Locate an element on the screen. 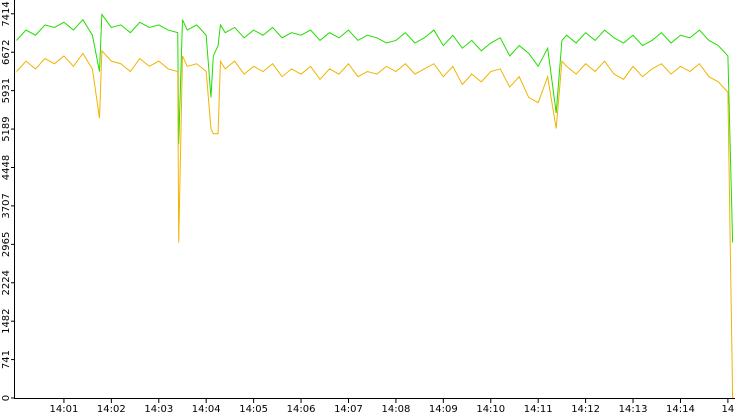  x-tick-label: 14:11 is located at coordinates (538, 409).